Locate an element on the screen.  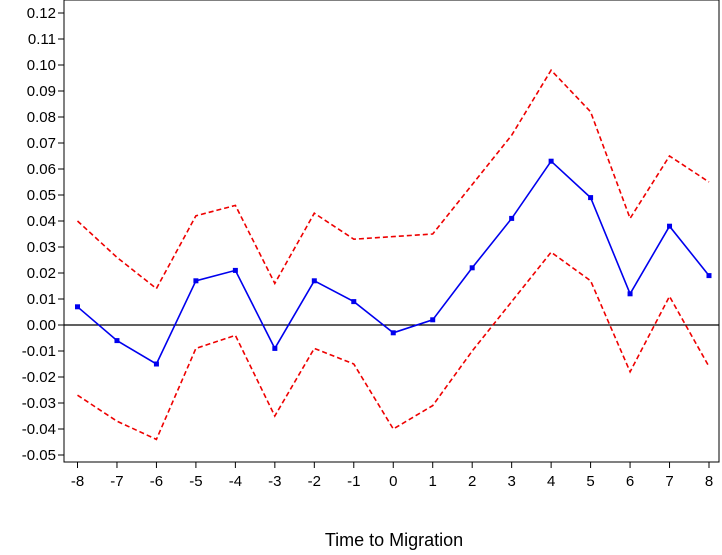
x-tick-label: -7 is located at coordinates (116, 481).